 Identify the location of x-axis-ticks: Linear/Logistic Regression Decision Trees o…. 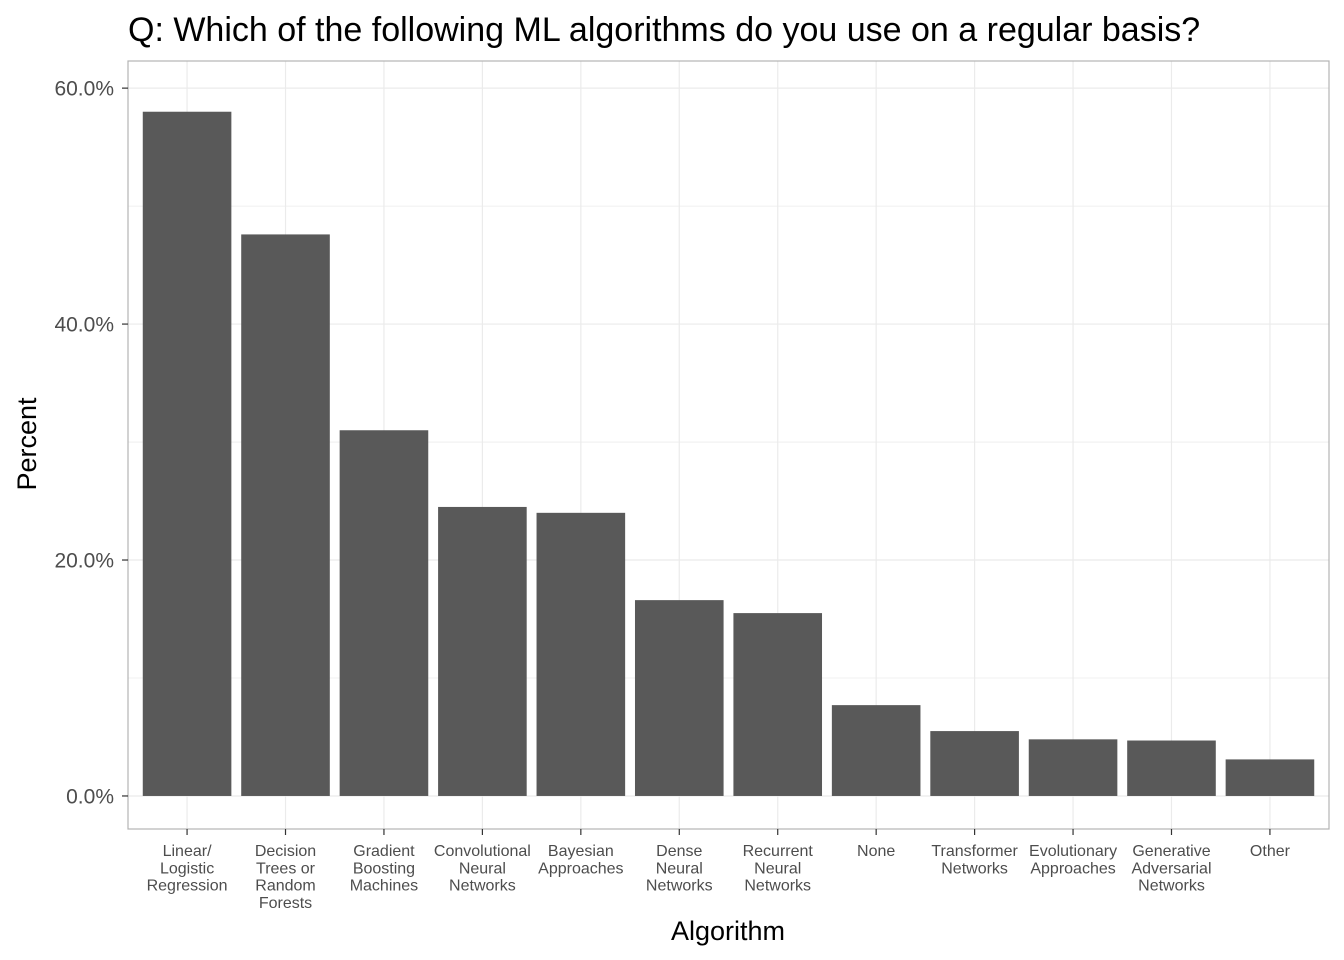
(719, 870).